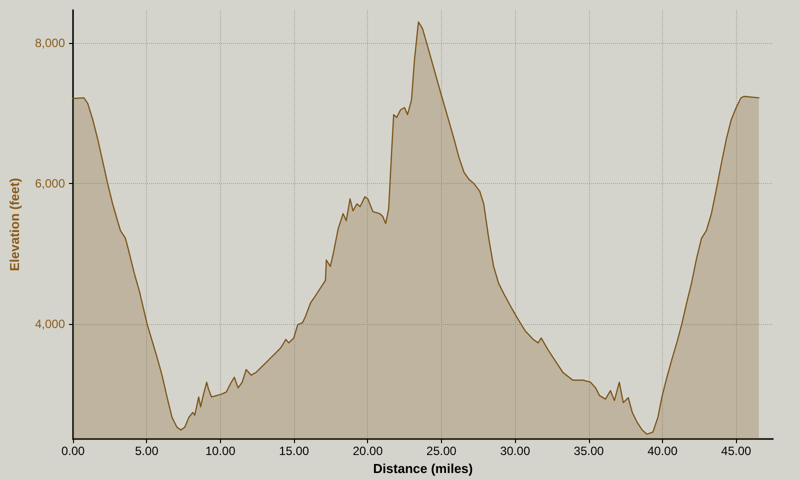 This screenshot has height=480, width=800. Describe the element at coordinates (14, 225) in the screenshot. I see `y-axis-title: Elevation (feet)` at that location.